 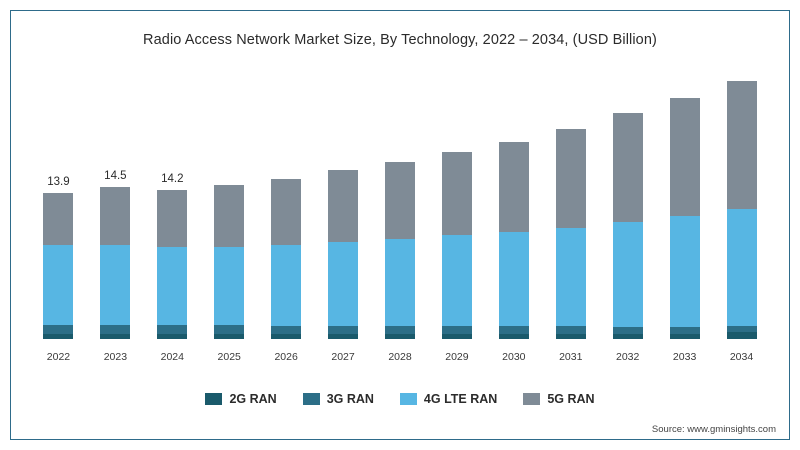 I want to click on bar-2033, so click(x=684, y=218).